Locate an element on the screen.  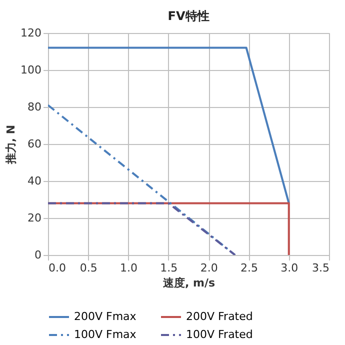
legend-label: 200V Fmax is located at coordinates (105, 316).